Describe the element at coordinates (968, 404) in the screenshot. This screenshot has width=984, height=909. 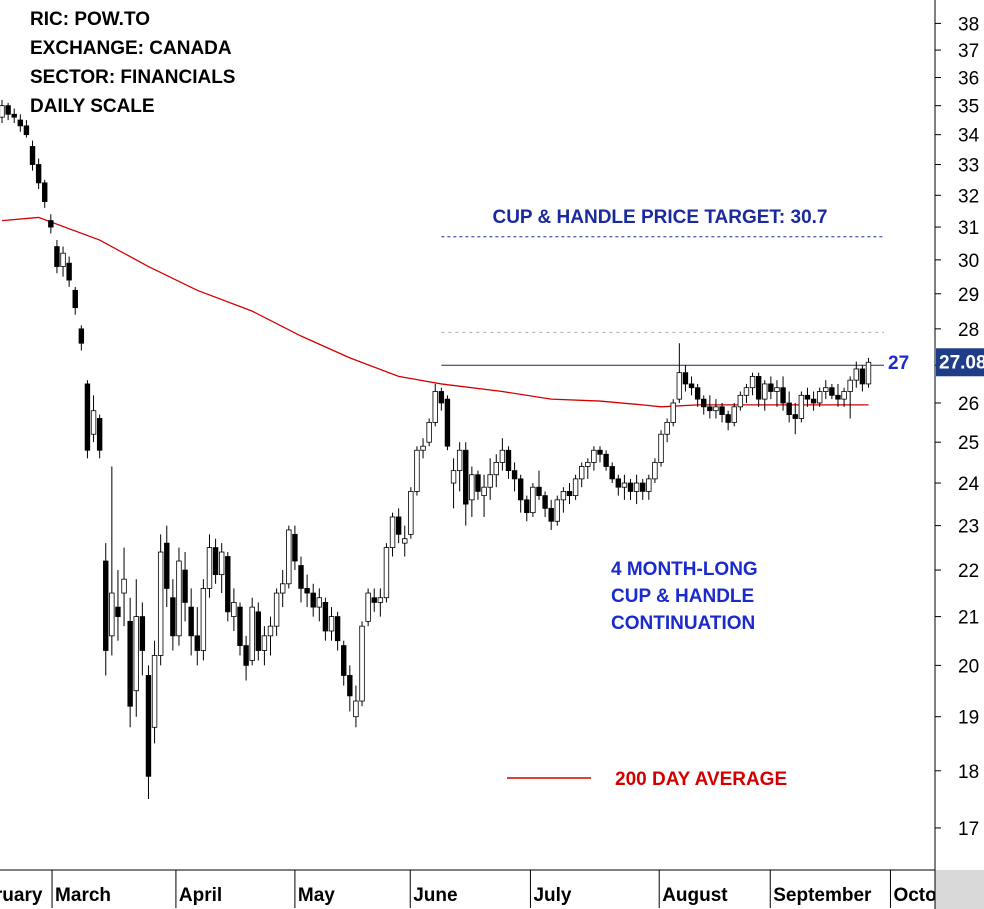
I see `y-tick-label: 26` at that location.